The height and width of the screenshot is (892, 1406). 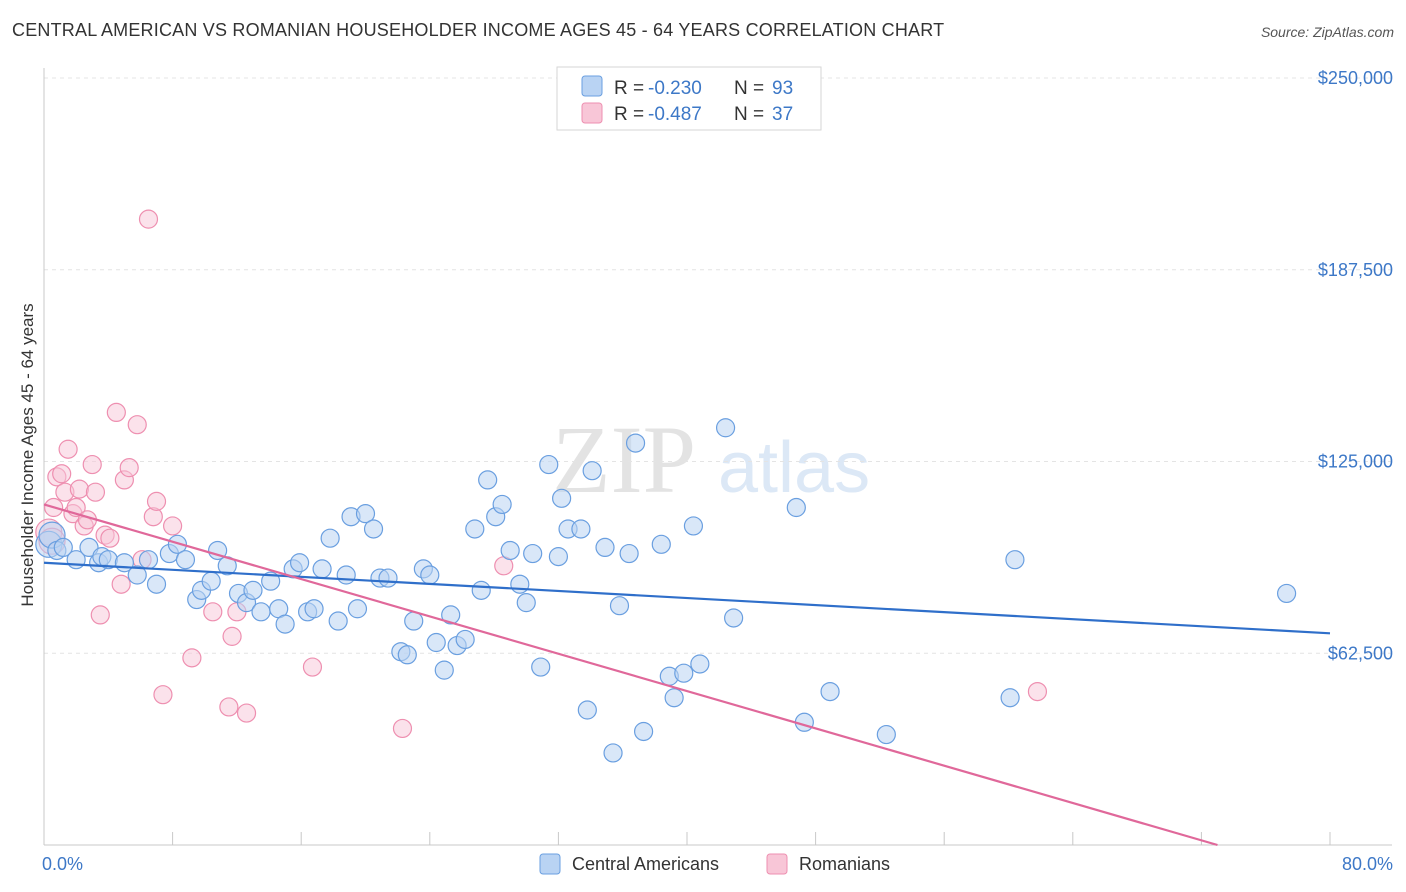 I want to click on y-tick-labels: $62,500 $125,000 $187,500 $250,000, so click(x=1355, y=365).